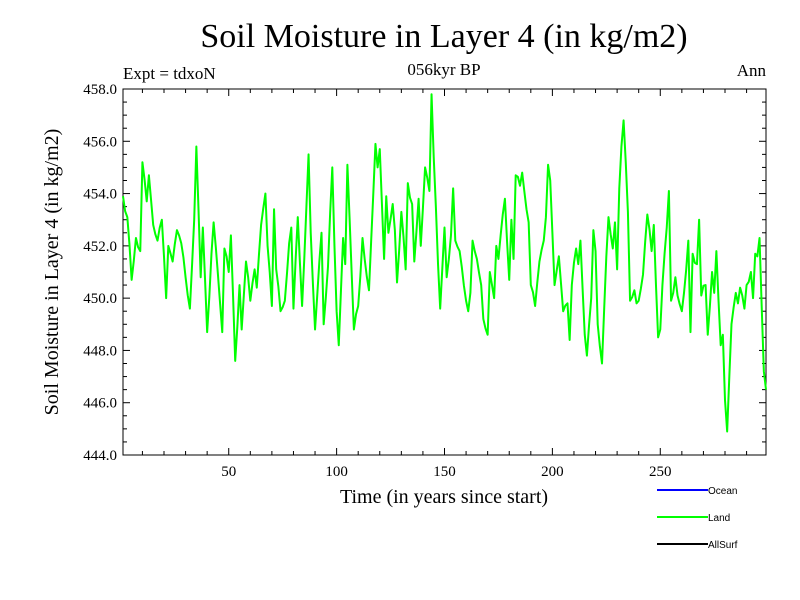 This screenshot has width=800, height=600. What do you see at coordinates (444, 497) in the screenshot?
I see `x-axis-label: Time (in years since start)` at bounding box center [444, 497].